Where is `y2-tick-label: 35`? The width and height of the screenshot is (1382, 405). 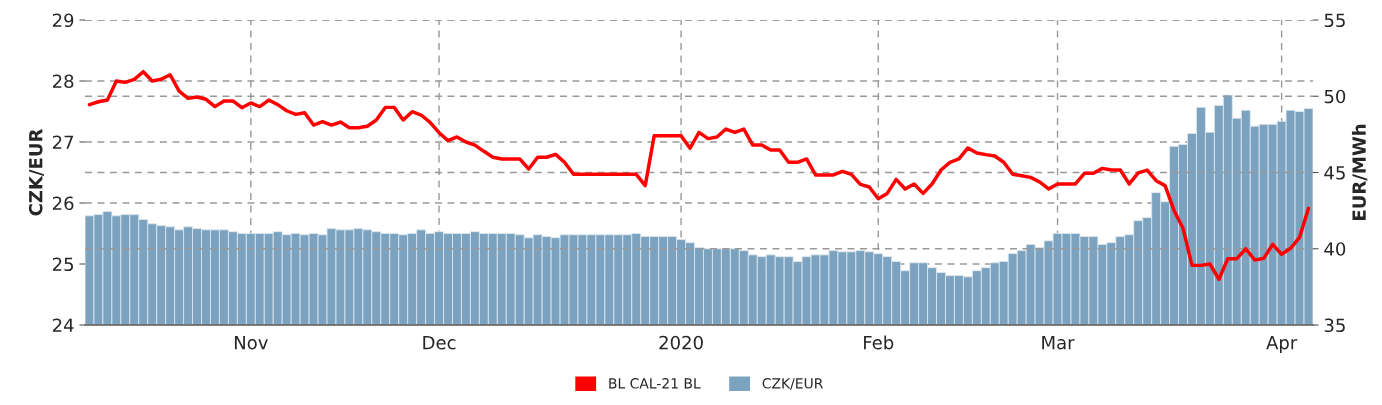 y2-tick-label: 35 is located at coordinates (1334, 325).